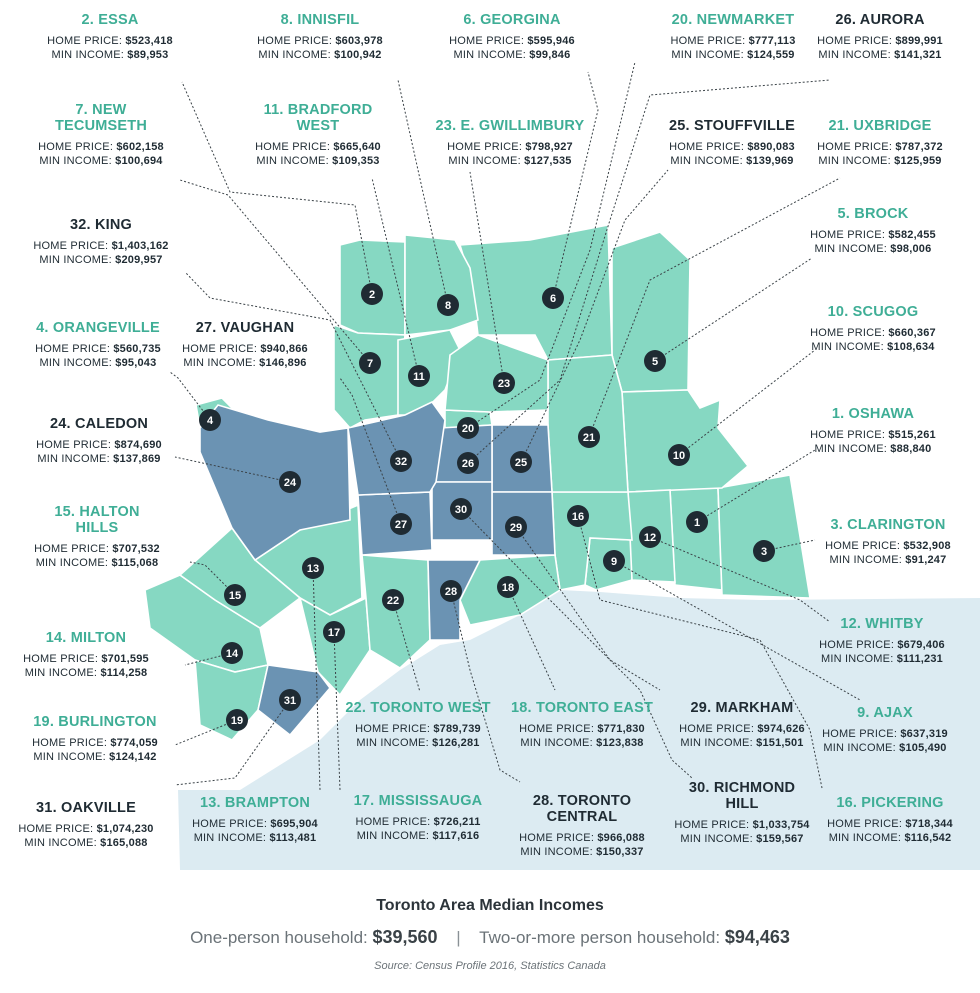 The width and height of the screenshot is (980, 993). Describe the element at coordinates (124, 843) in the screenshot. I see `min-income-value: $165,088` at that location.